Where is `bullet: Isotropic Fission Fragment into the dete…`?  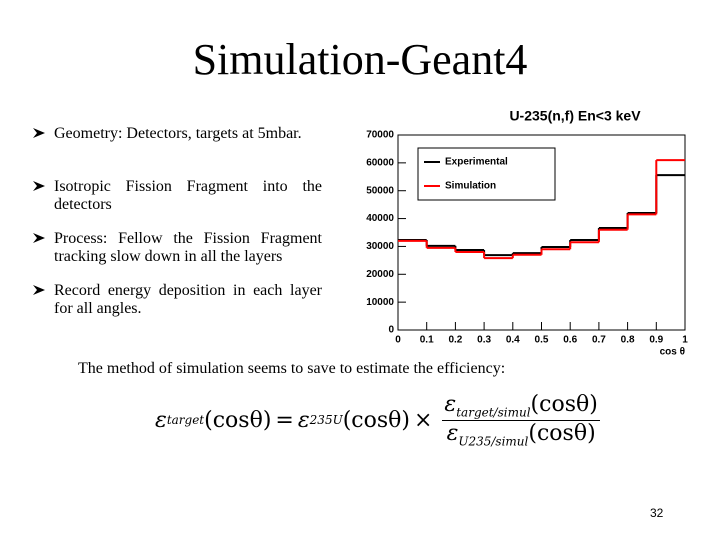
bullet: Isotropic Fission Fragment into the dete… is located at coordinates (188, 195).